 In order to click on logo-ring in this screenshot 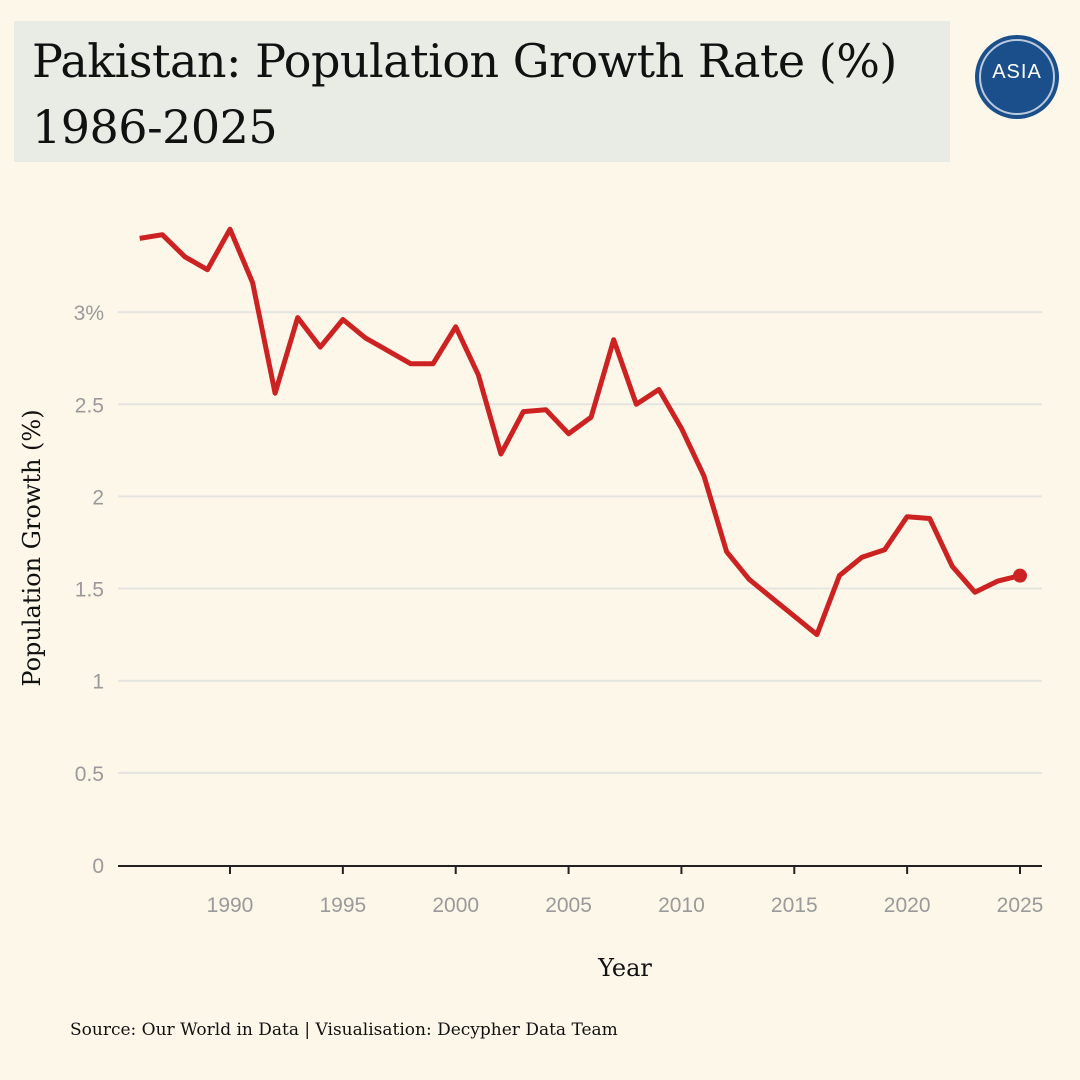, I will do `click(1017, 77)`.